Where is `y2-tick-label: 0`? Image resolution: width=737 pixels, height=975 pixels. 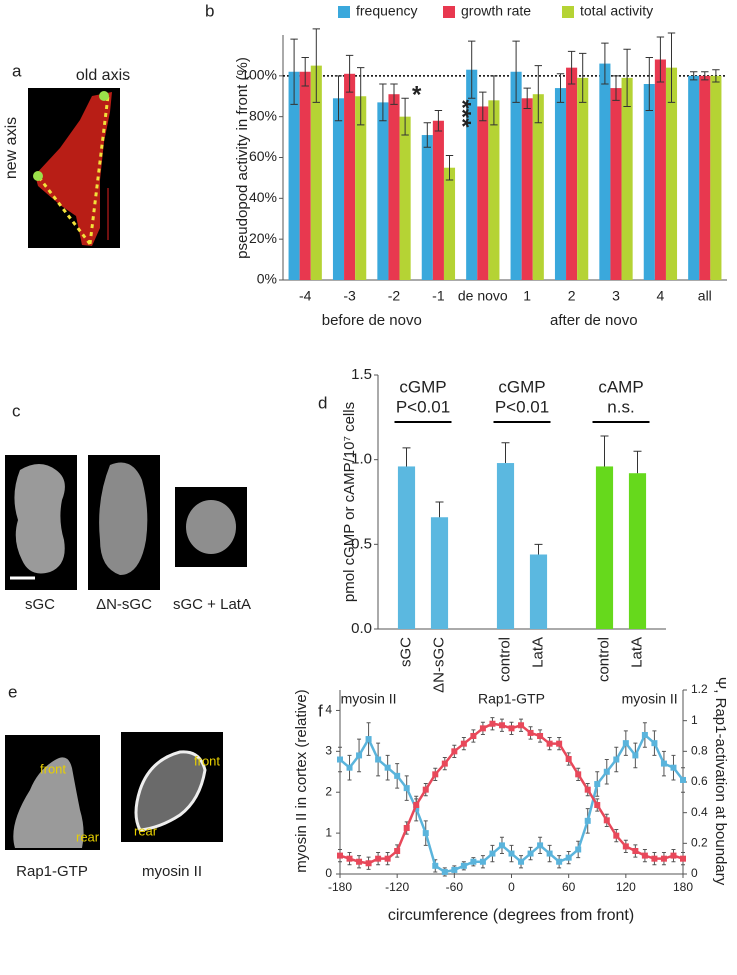 y2-tick-label: 0 is located at coordinates (694, 873).